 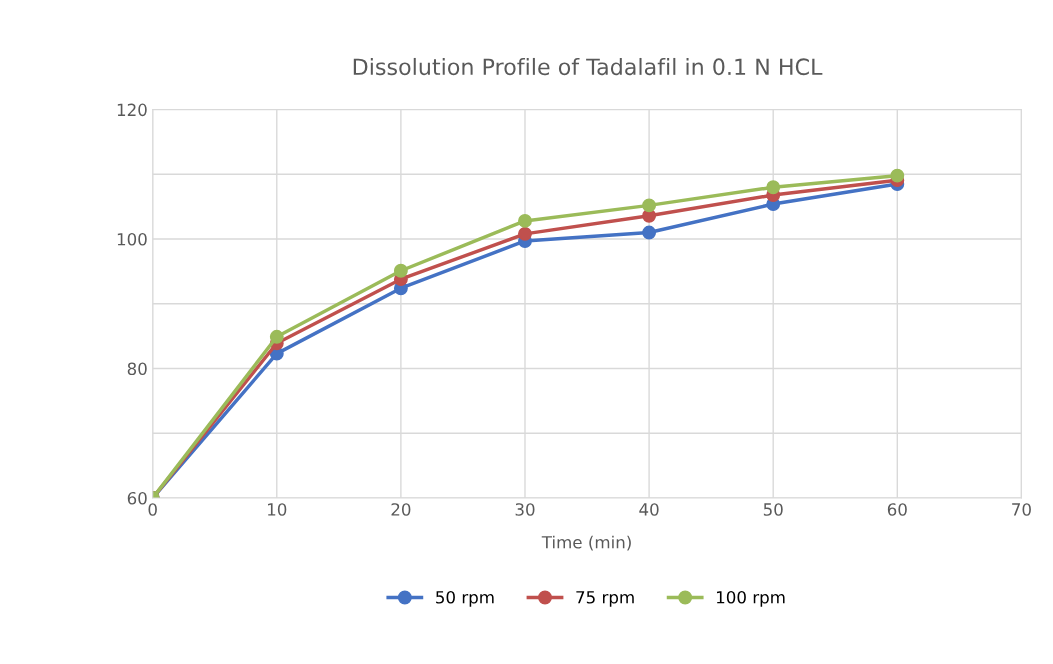 I want to click on y-tick-label: 60, so click(x=137, y=498).